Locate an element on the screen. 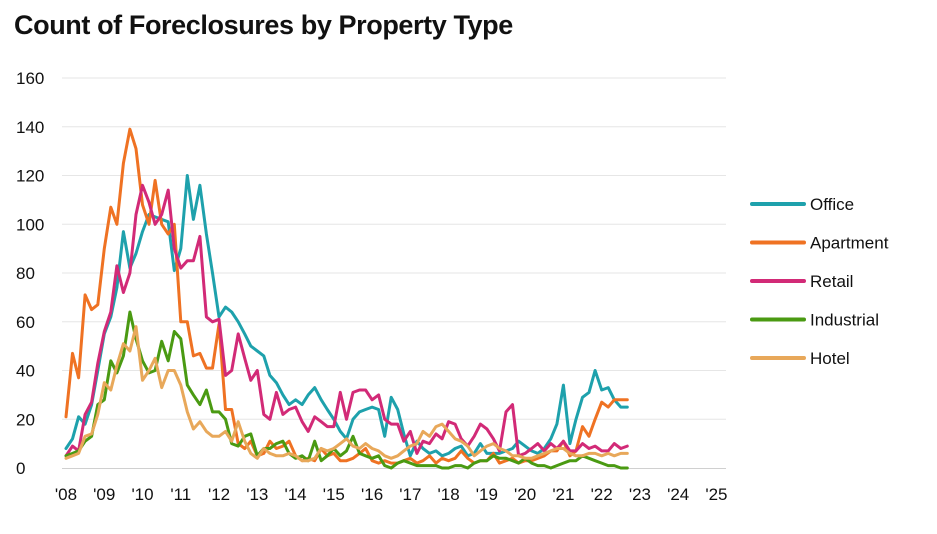  x-tick-label: '25 is located at coordinates (716, 494).